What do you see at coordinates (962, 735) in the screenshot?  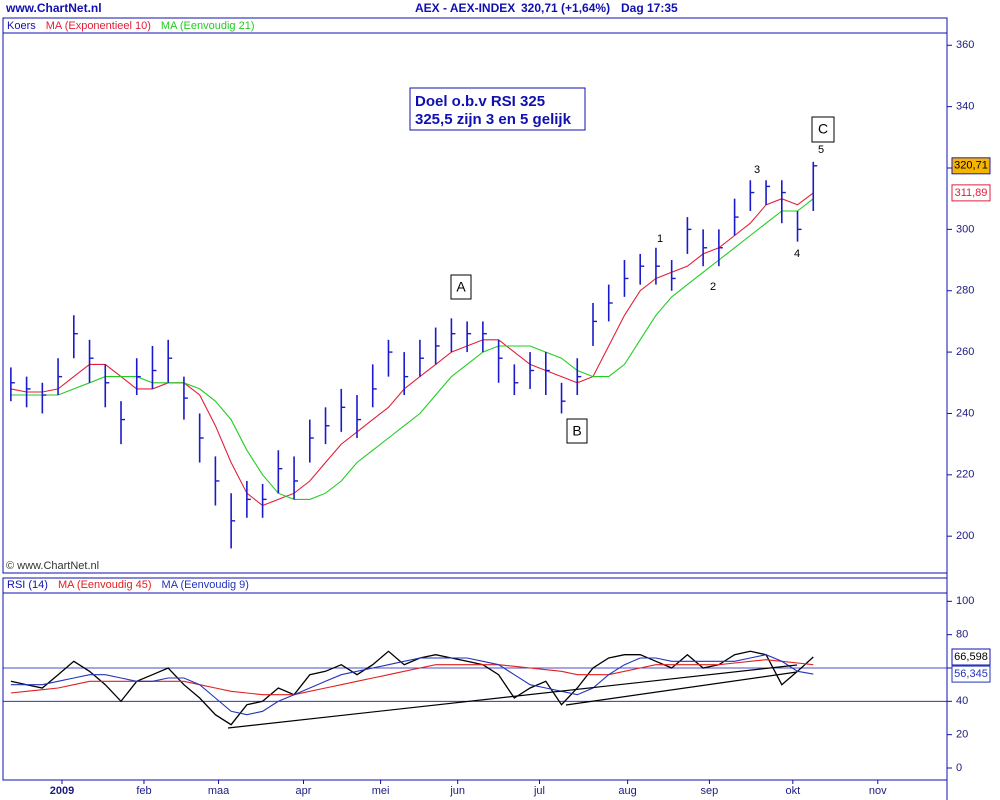 I see `y-tick-label: 20` at bounding box center [962, 735].